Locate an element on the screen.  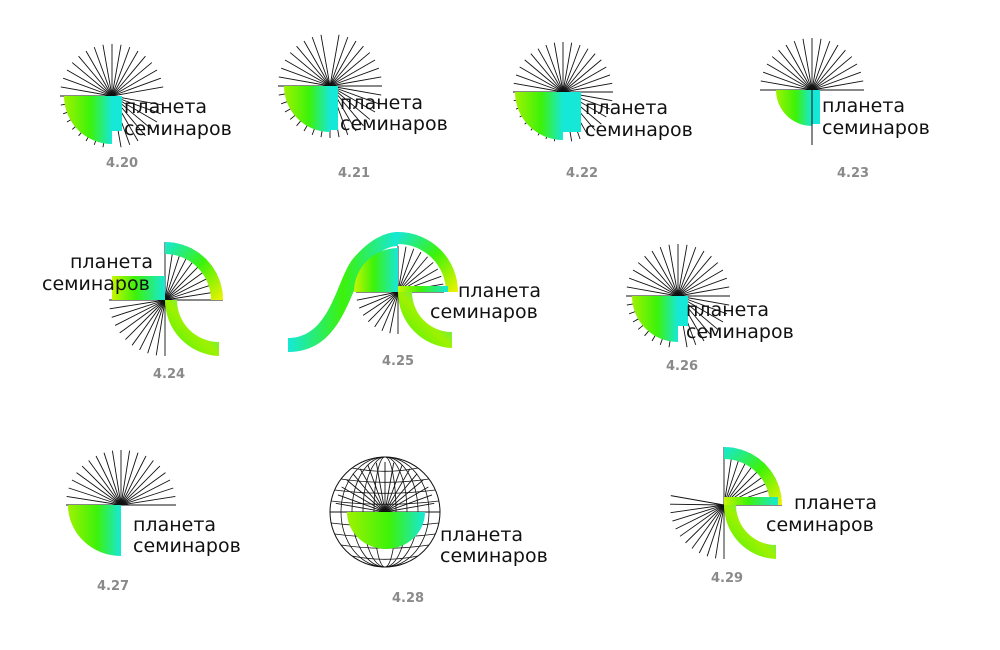
gradient-swoosh is located at coordinates (750, 532).